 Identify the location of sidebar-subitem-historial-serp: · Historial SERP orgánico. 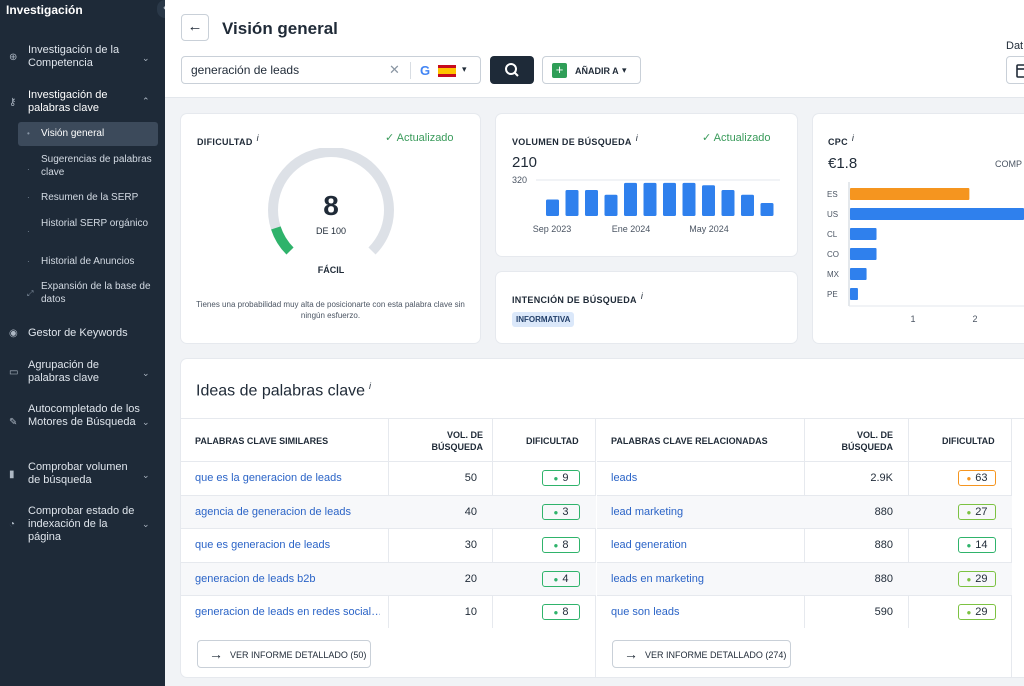
(88, 231).